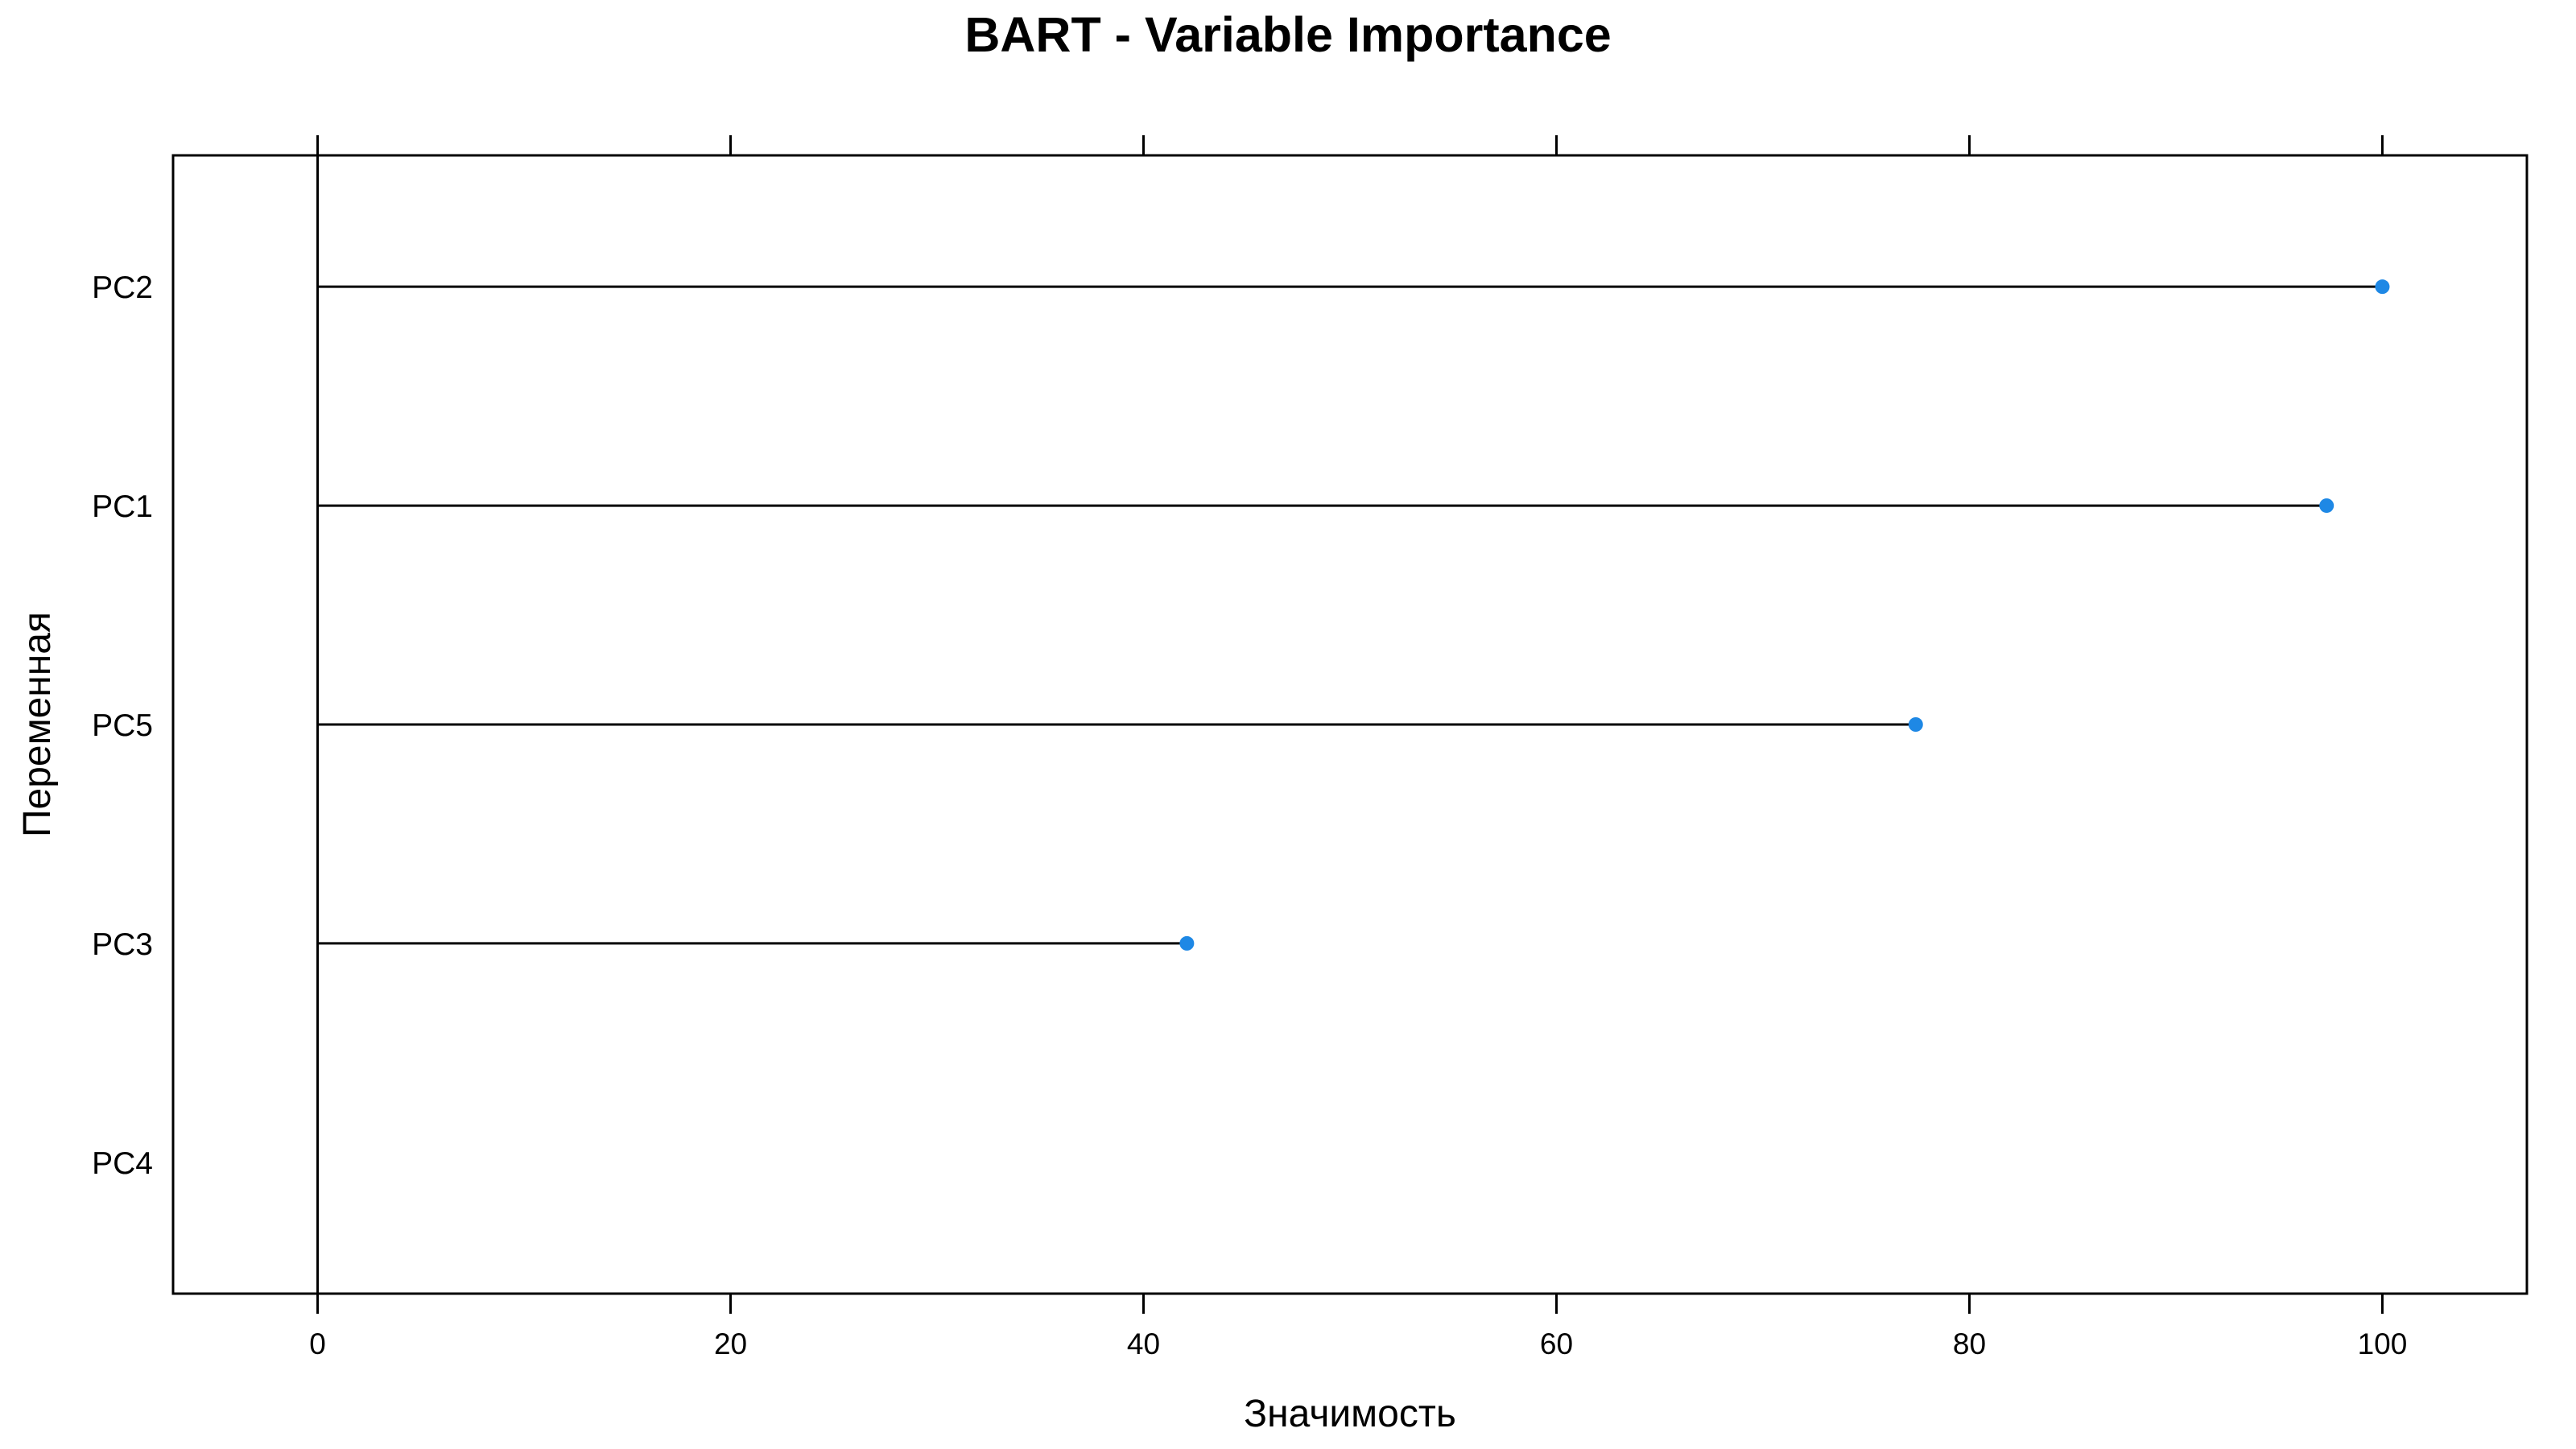  Describe the element at coordinates (1350, 1304) in the screenshot. I see `x-axis-bottom-ticks` at that location.